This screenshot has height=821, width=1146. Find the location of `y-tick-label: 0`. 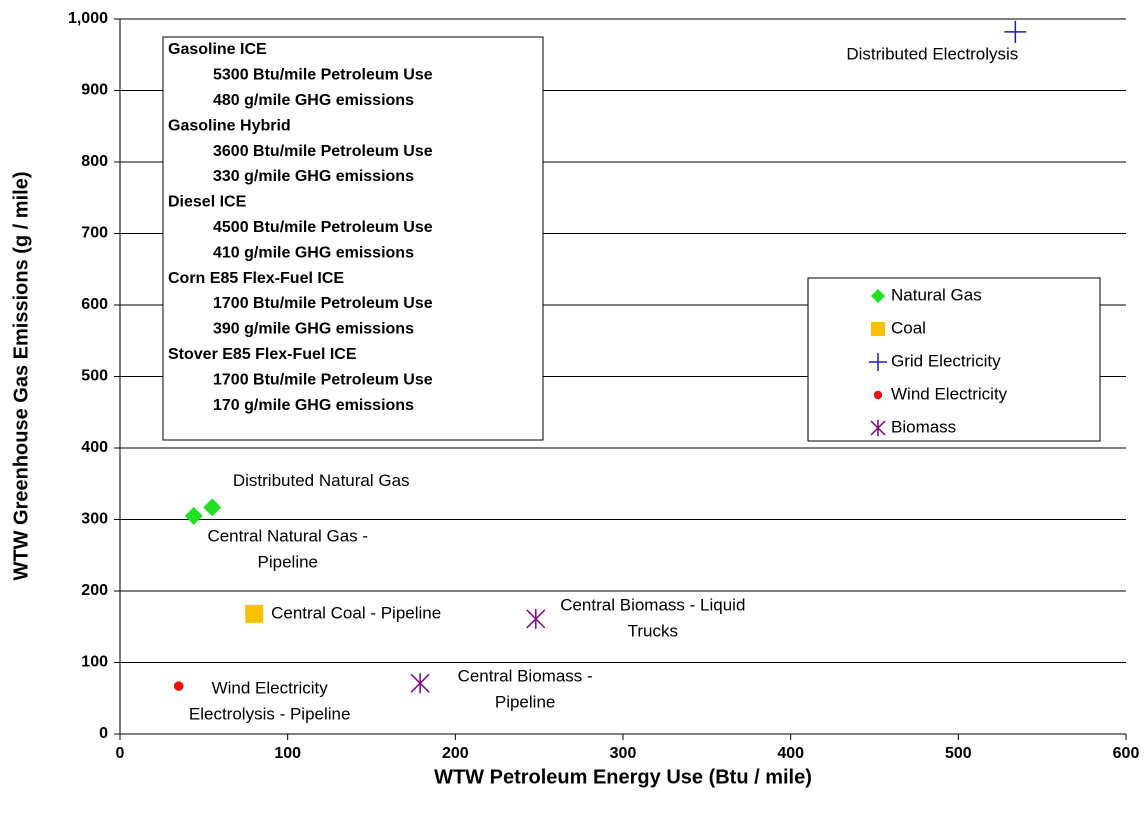

y-tick-label: 0 is located at coordinates (103, 733).